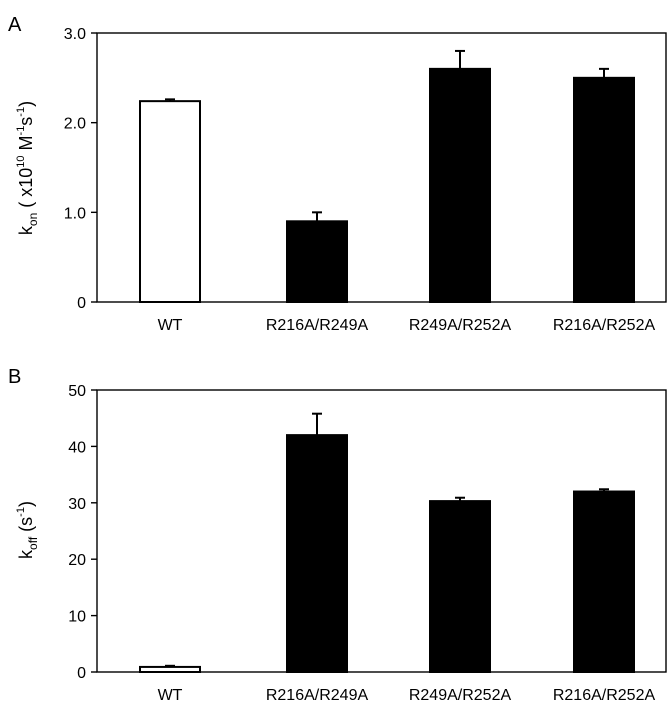 The height and width of the screenshot is (709, 672). I want to click on panel-b-category-label: WT, so click(170, 695).